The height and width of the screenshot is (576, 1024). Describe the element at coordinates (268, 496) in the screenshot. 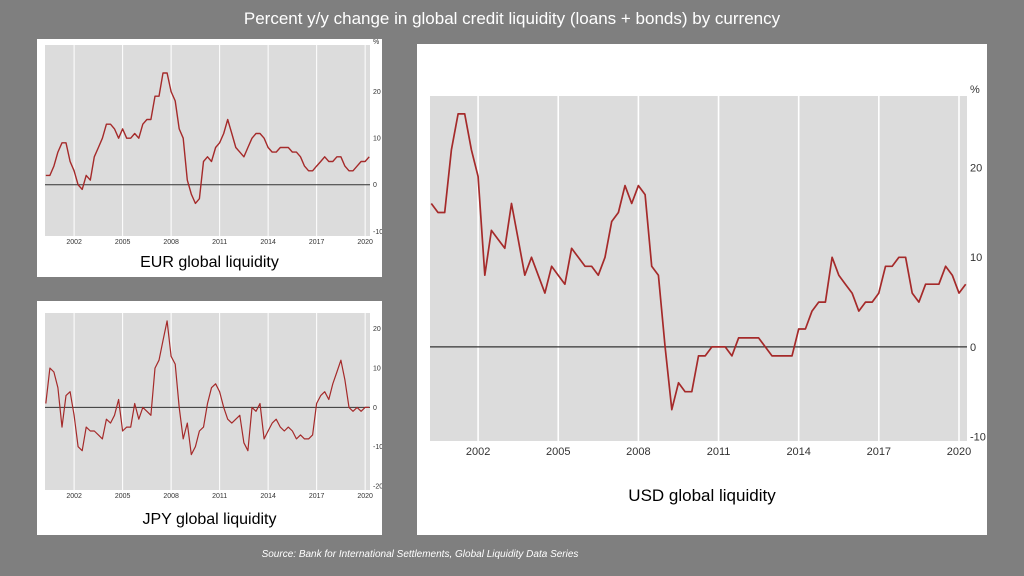

I see `jpy-x-tick-label: 2014` at that location.